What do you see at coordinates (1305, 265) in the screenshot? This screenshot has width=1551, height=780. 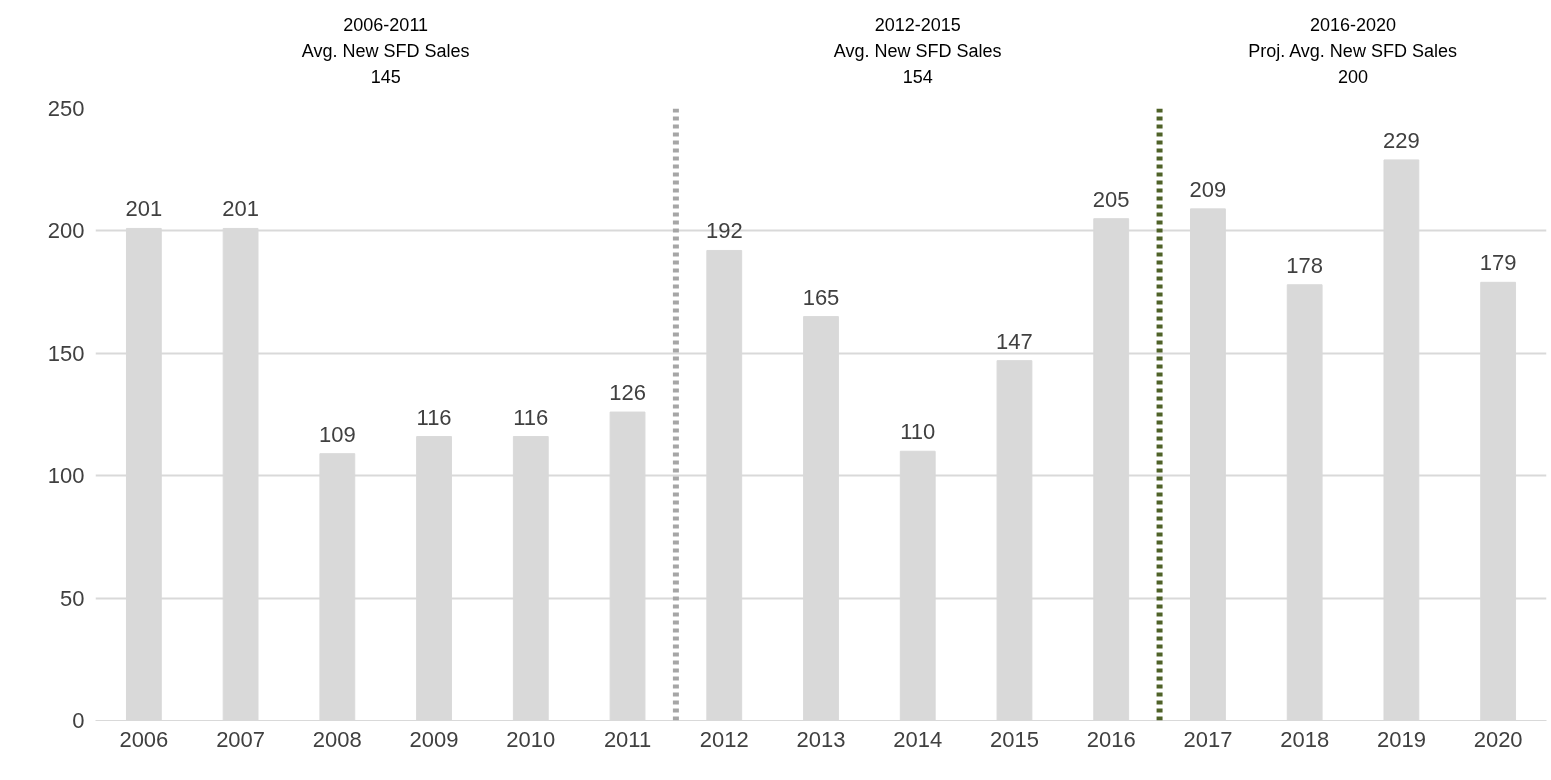 I see `data-label: 178` at bounding box center [1305, 265].